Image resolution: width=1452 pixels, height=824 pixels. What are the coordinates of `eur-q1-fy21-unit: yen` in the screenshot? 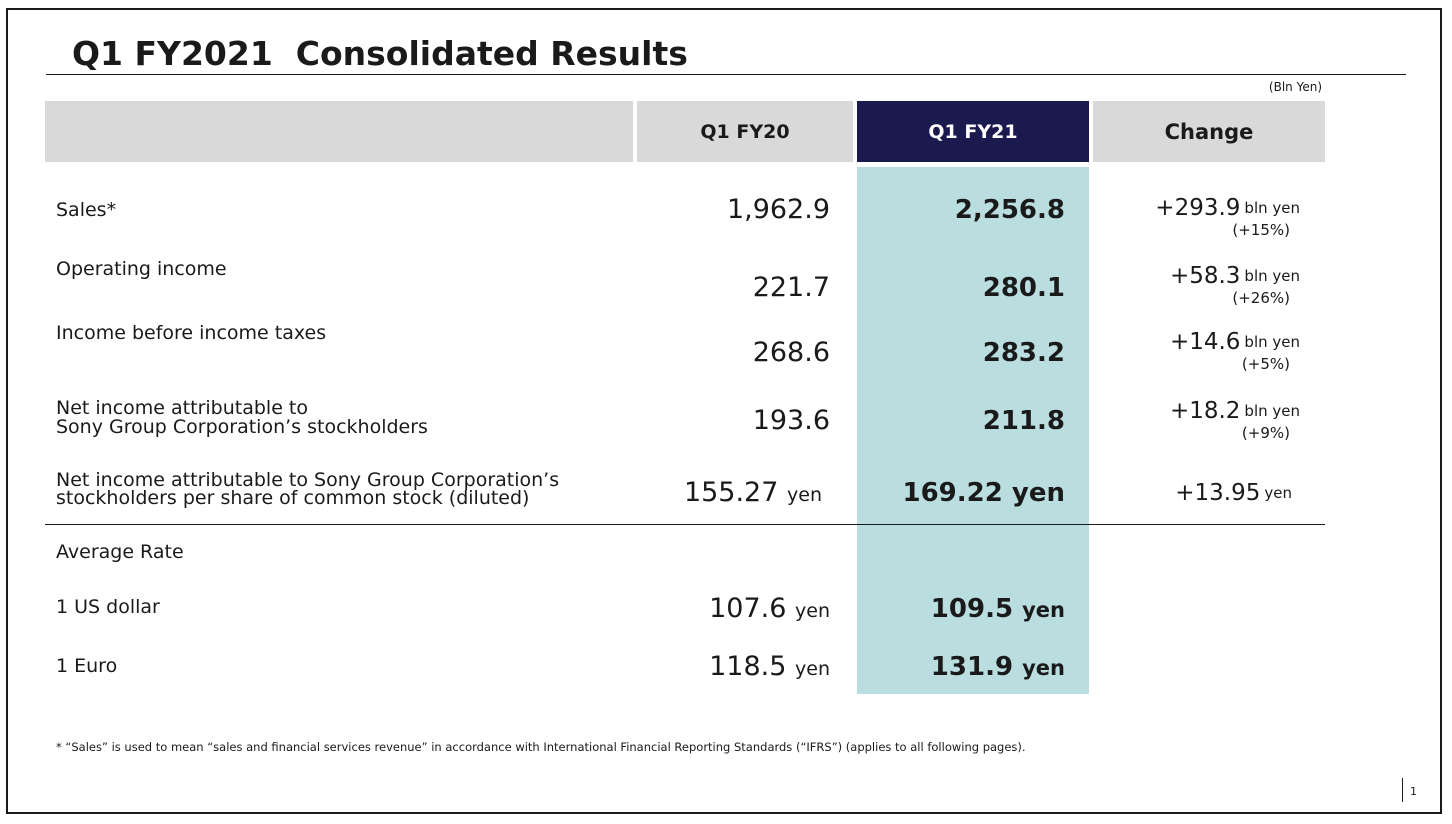 It's located at (1043, 668).